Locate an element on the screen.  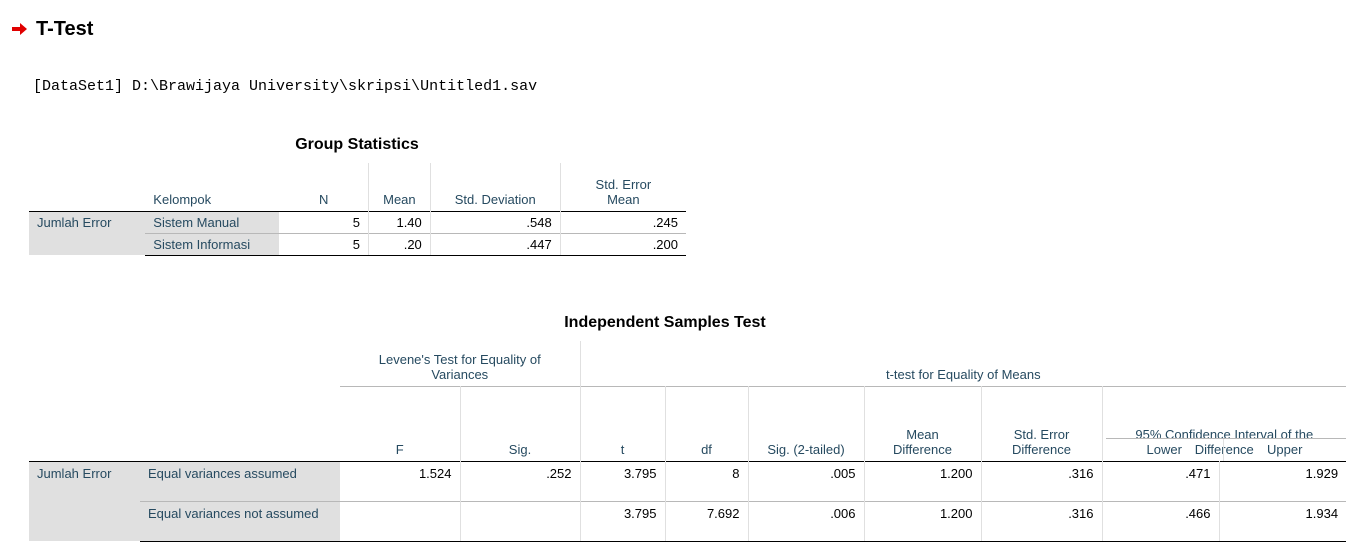
row-header-equal-variances-not-assumed: Equal variances not assumed is located at coordinates (240, 521).